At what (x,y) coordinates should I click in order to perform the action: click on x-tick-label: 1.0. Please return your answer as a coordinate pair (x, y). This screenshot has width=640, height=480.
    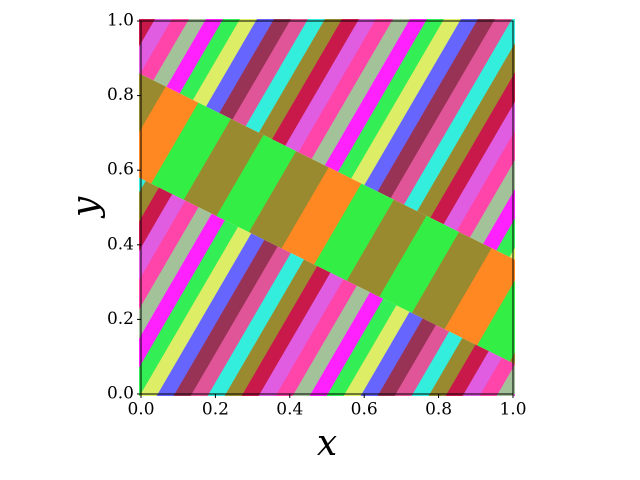
    Looking at the image, I should click on (512, 410).